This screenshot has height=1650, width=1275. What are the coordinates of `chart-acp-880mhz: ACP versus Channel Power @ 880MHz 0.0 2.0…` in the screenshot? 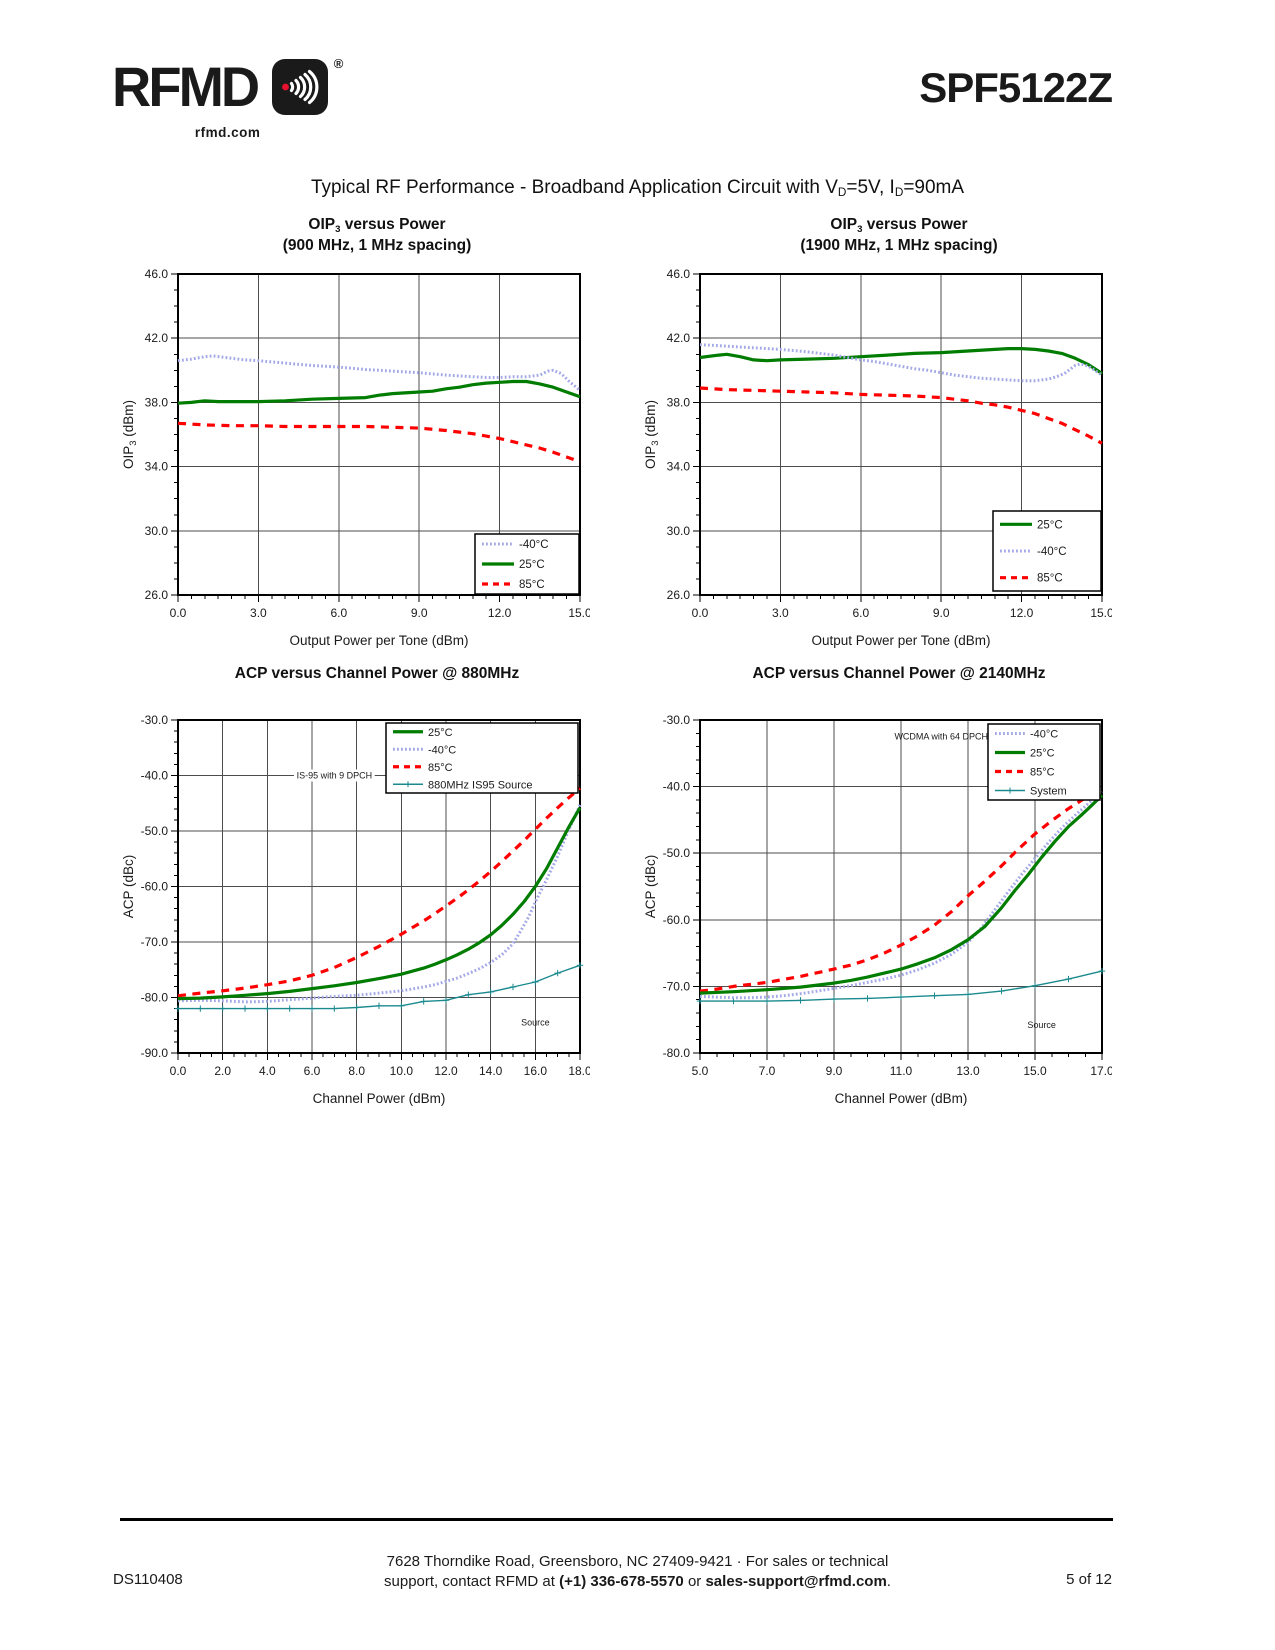 It's located at (364, 887).